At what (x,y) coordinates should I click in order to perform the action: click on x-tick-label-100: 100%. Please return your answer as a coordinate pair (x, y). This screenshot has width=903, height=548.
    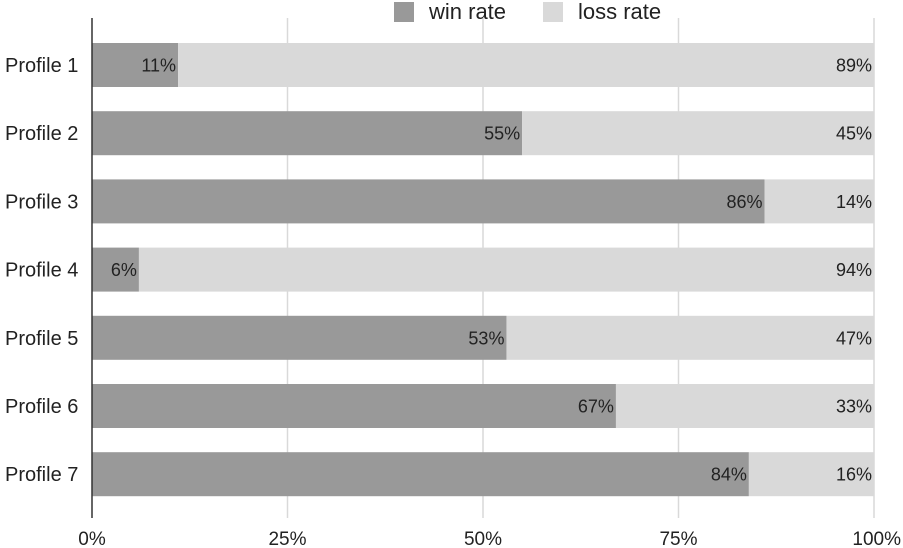
    Looking at the image, I should click on (876, 538).